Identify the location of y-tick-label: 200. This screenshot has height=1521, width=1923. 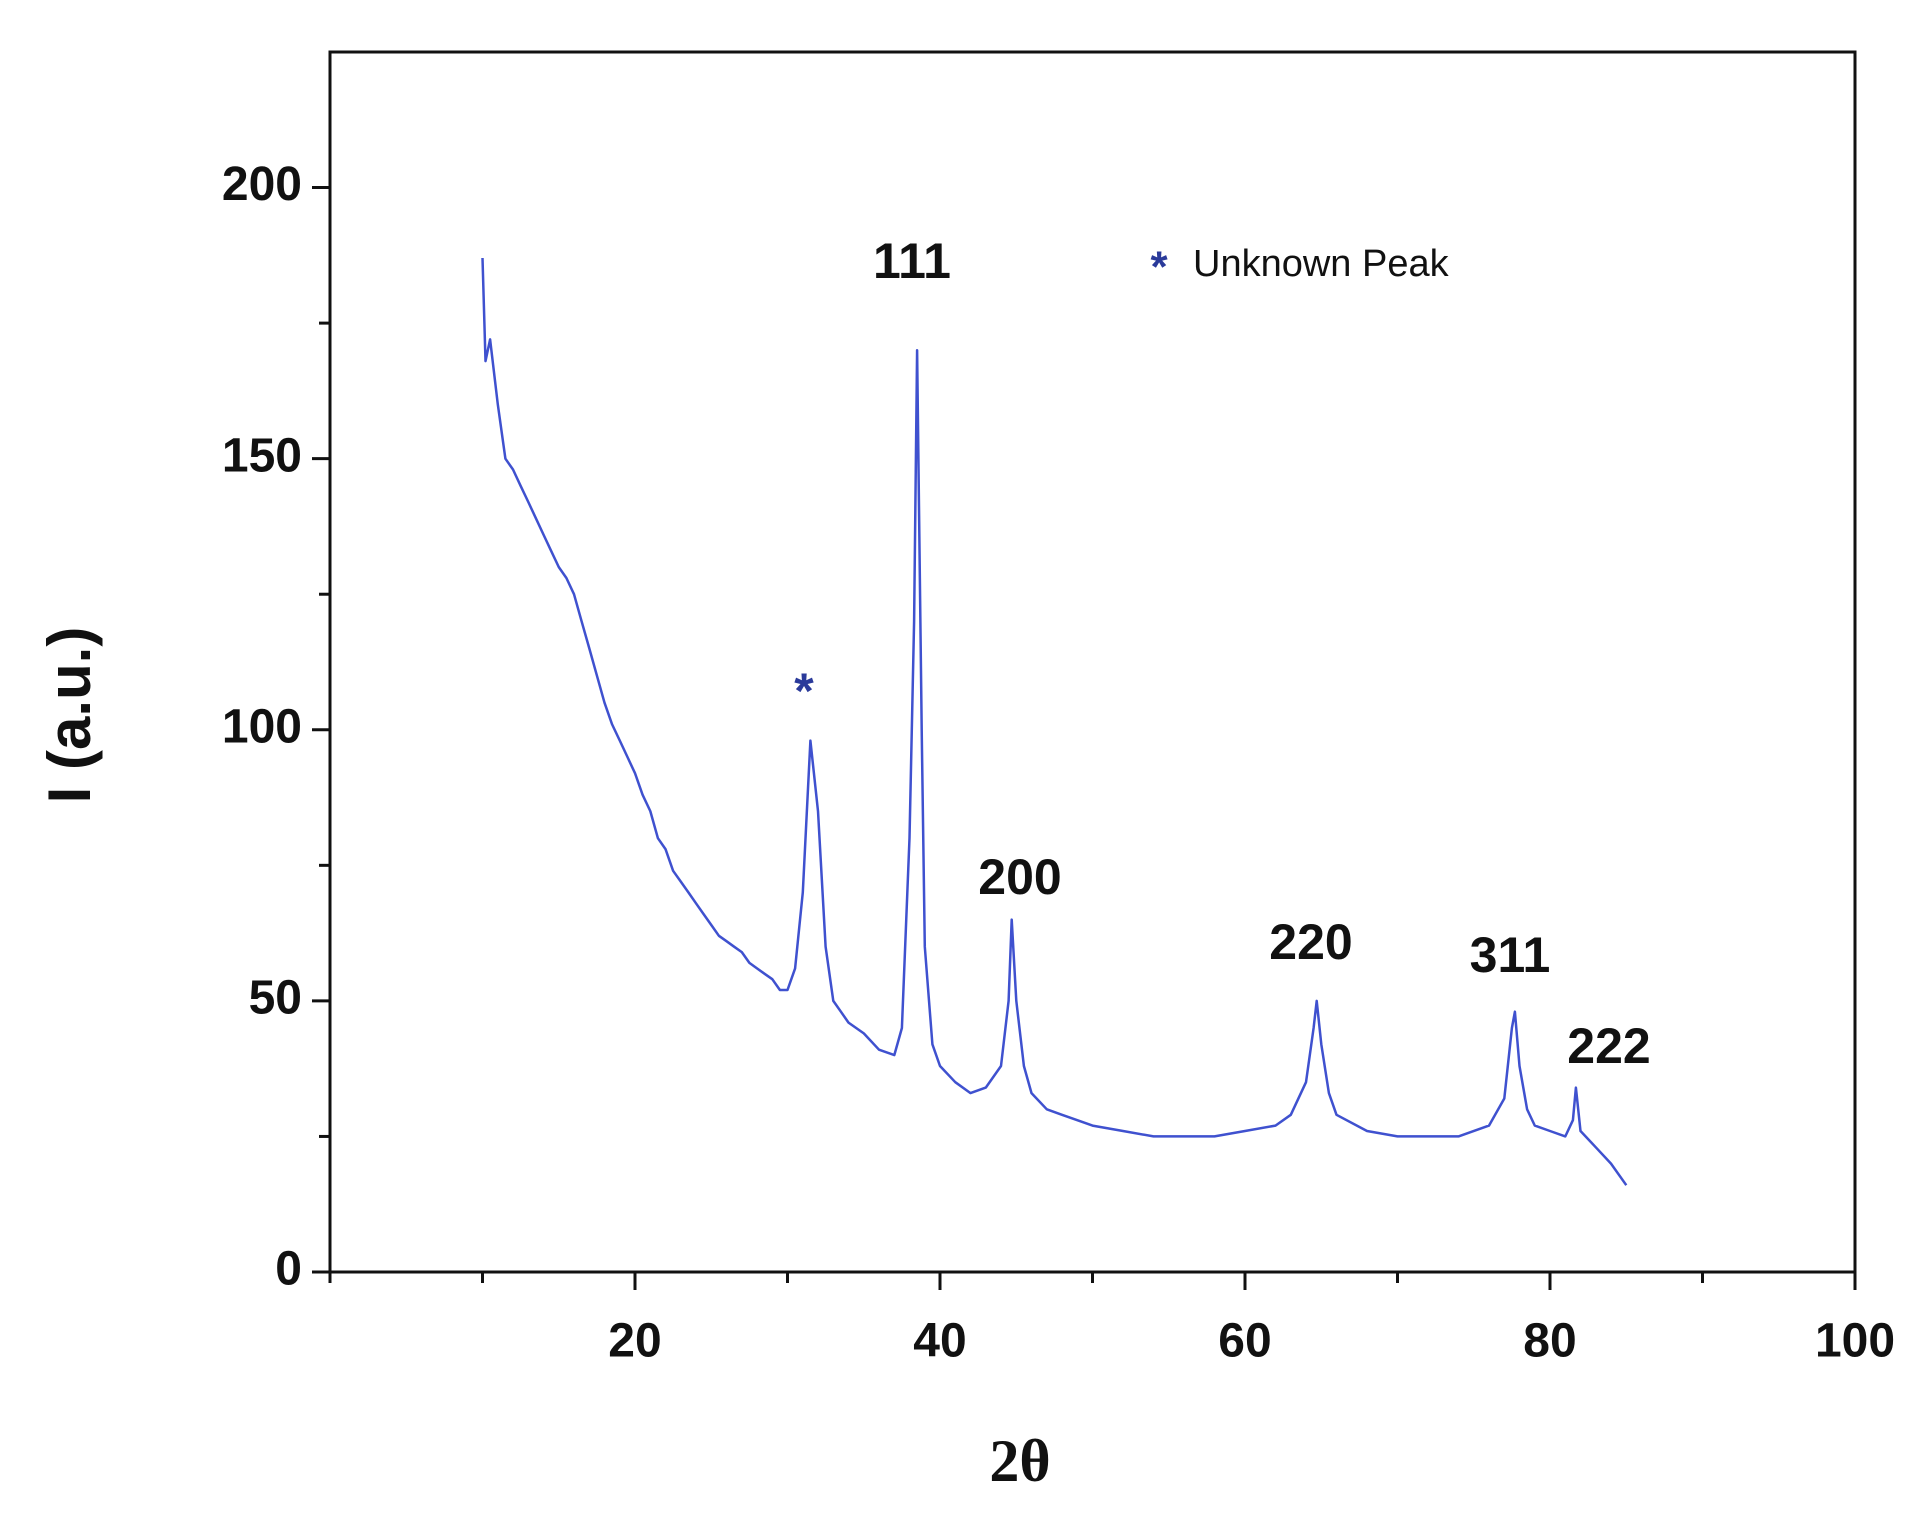
(262, 184).